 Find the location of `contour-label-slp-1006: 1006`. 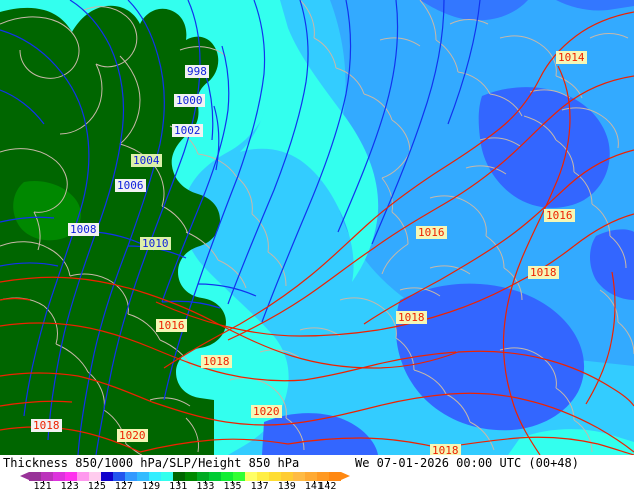

contour-label-slp-1006: 1006 is located at coordinates (130, 185).